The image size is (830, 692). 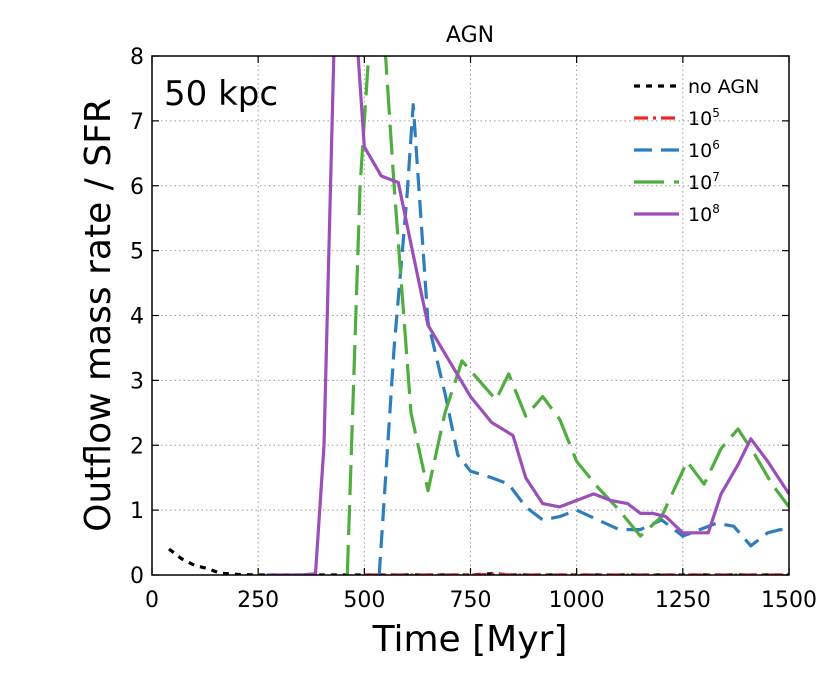 What do you see at coordinates (258, 600) in the screenshot?
I see `x-tick-label: 250` at bounding box center [258, 600].